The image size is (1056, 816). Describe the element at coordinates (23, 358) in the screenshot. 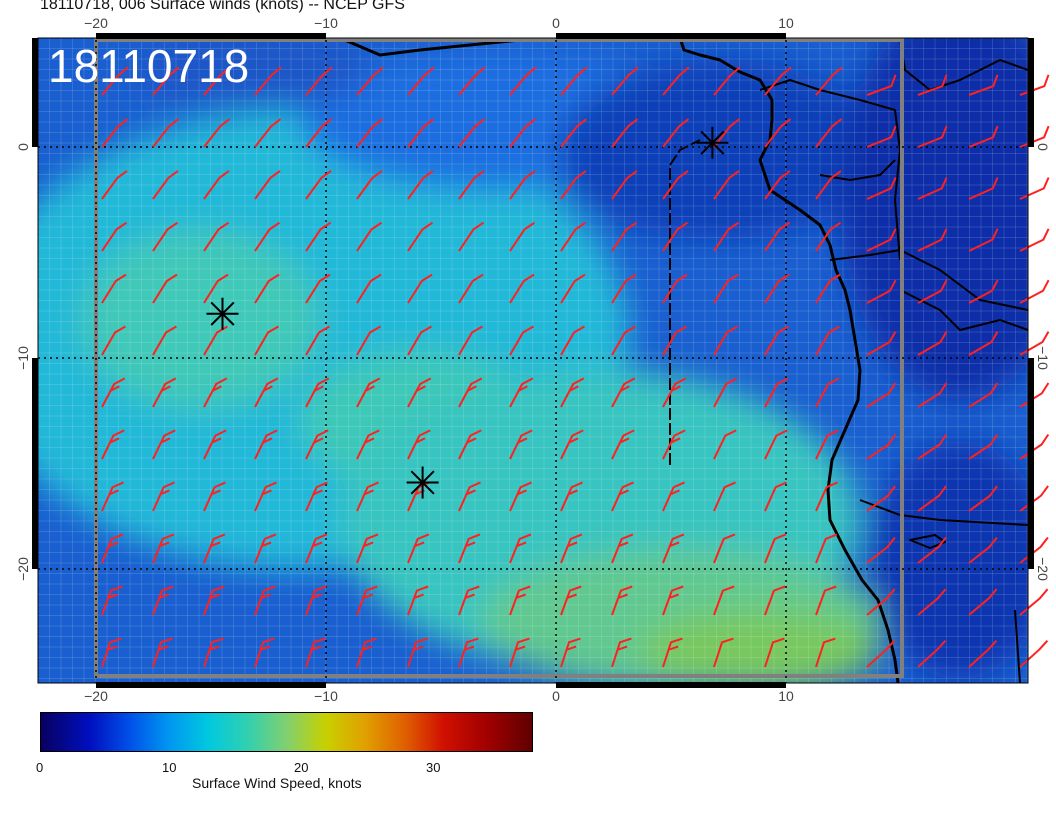

I see `y-tick-left: −10` at that location.